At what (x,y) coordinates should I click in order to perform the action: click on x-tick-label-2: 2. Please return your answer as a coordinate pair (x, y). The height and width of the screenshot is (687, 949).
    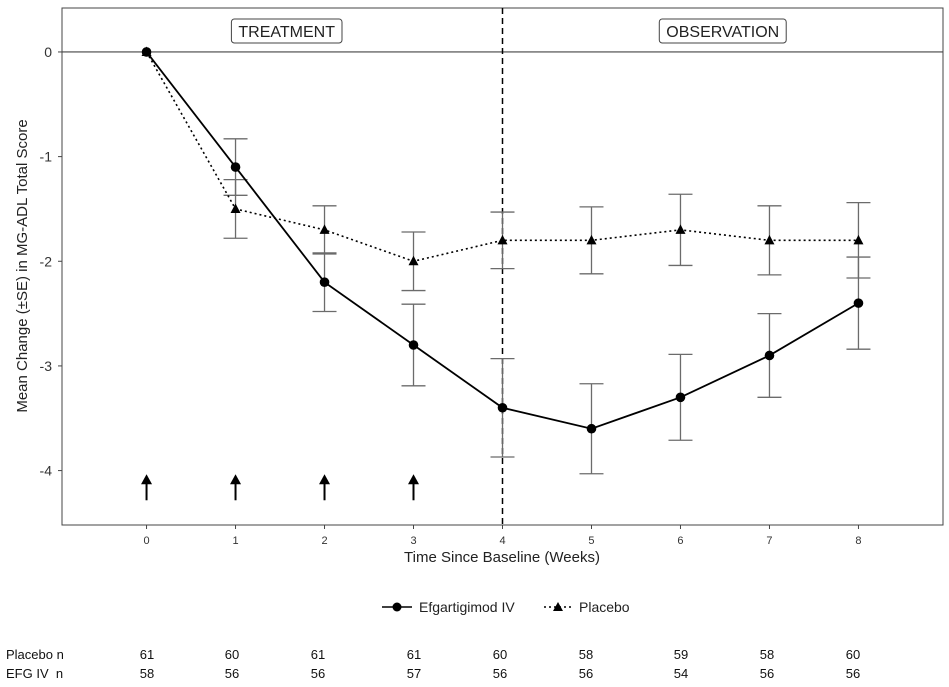
    Looking at the image, I should click on (324, 541).